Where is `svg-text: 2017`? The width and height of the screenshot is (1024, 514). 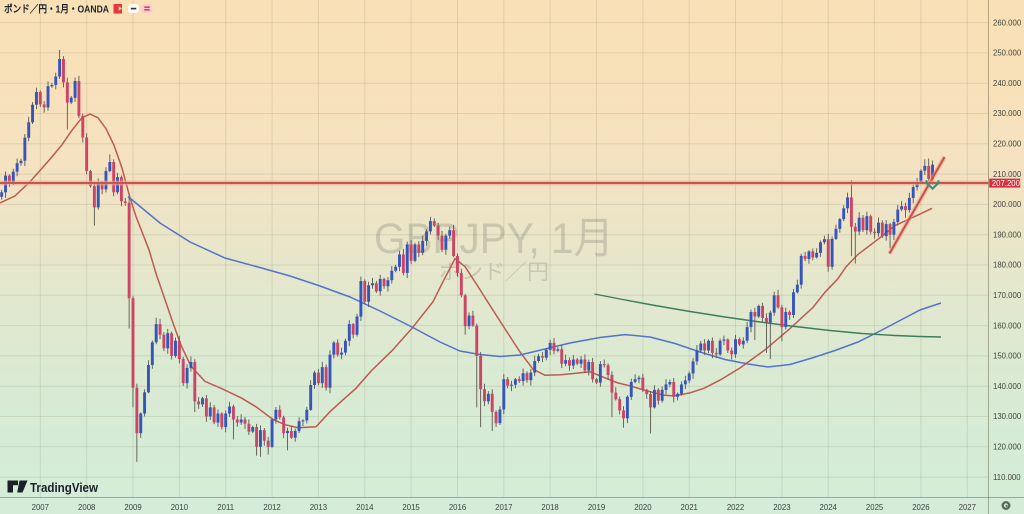
svg-text: 2017 is located at coordinates (503, 507).